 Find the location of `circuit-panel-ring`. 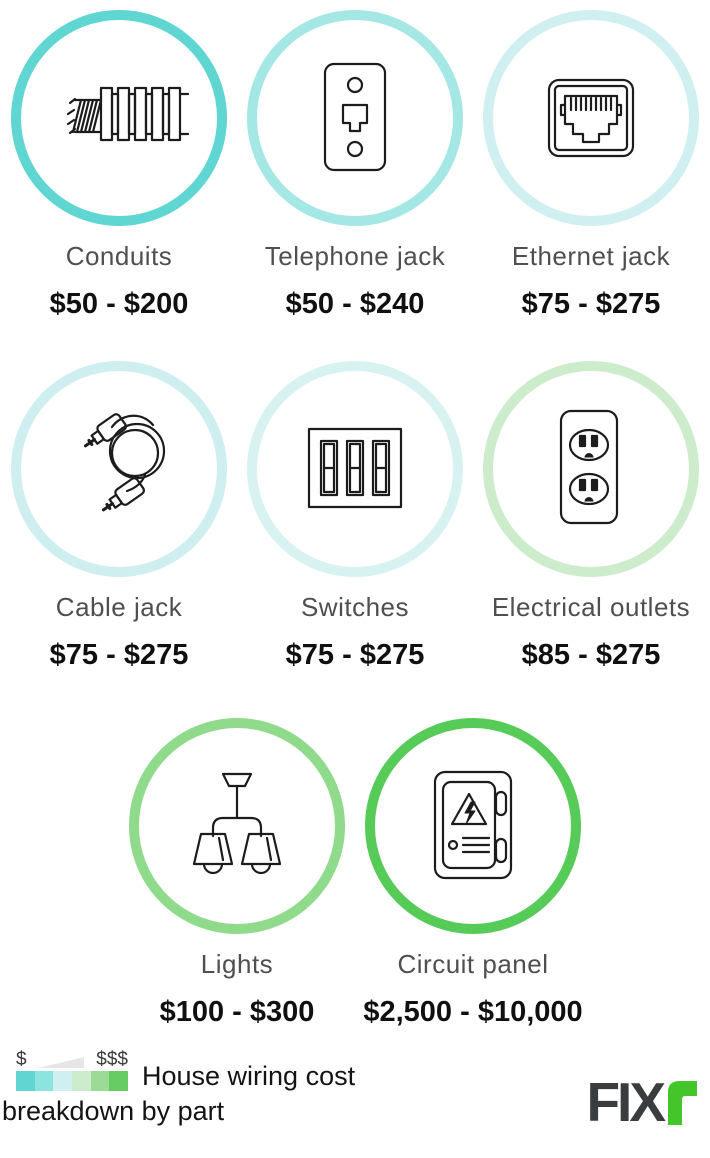

circuit-panel-ring is located at coordinates (473, 826).